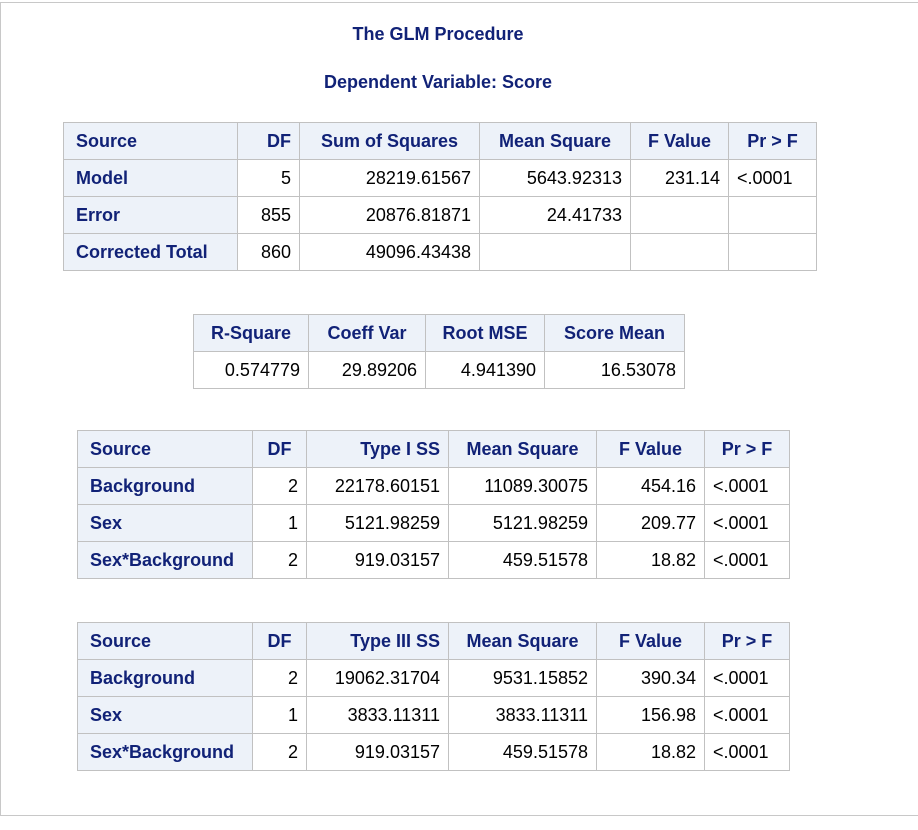 The width and height of the screenshot is (918, 830). What do you see at coordinates (555, 215) in the screenshot?
I see `mean-square-cell: 24.41733` at bounding box center [555, 215].